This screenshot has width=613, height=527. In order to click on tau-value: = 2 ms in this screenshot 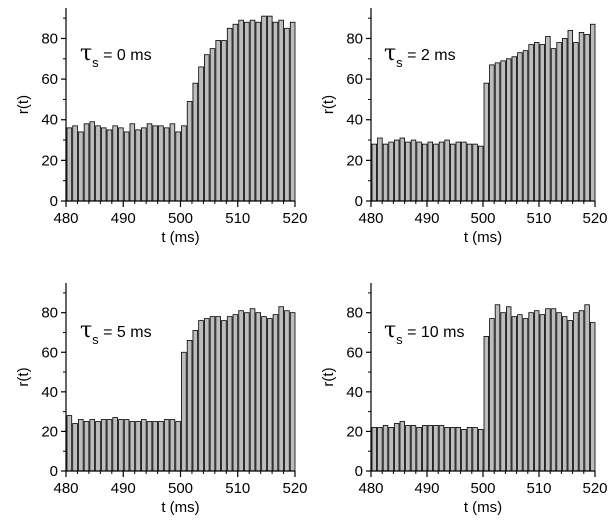, I will do `click(429, 55)`.